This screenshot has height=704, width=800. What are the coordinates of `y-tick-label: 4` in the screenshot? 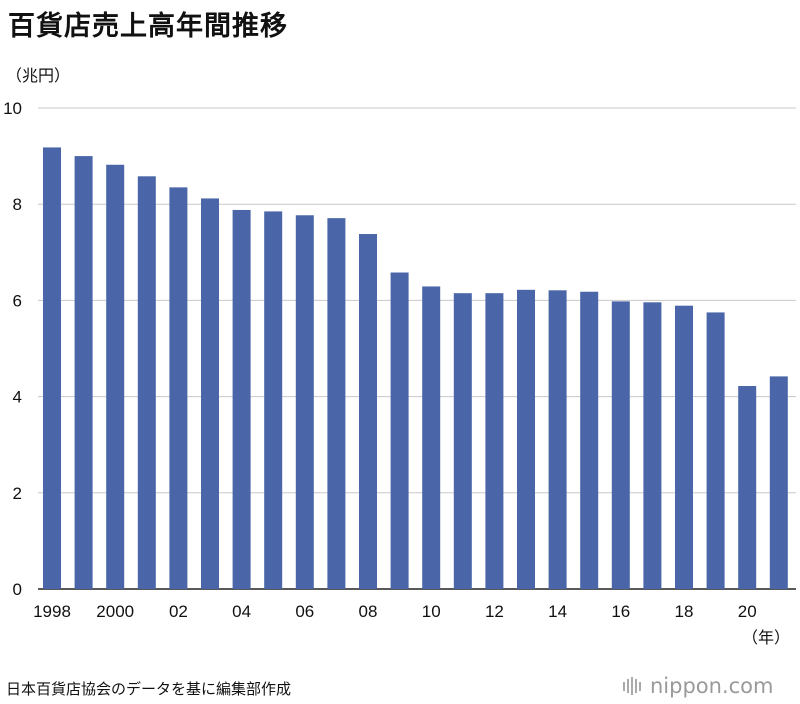 It's located at (17, 397).